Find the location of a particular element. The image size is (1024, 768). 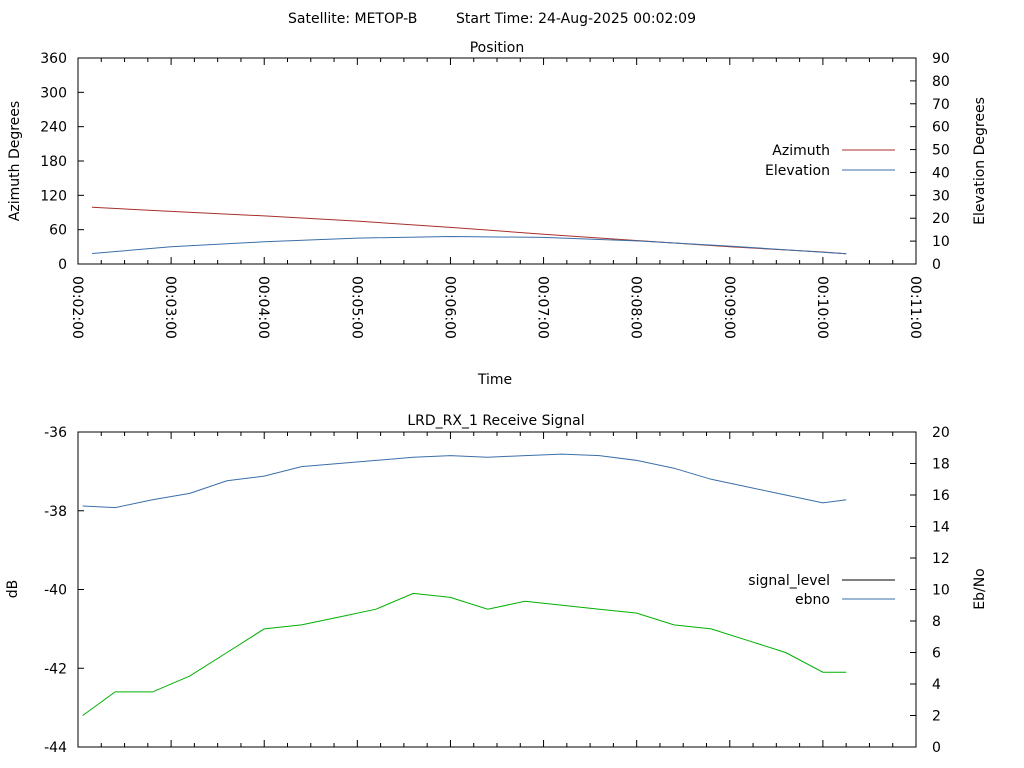

position-x-tick-label: 00:11:00 is located at coordinates (915, 307).